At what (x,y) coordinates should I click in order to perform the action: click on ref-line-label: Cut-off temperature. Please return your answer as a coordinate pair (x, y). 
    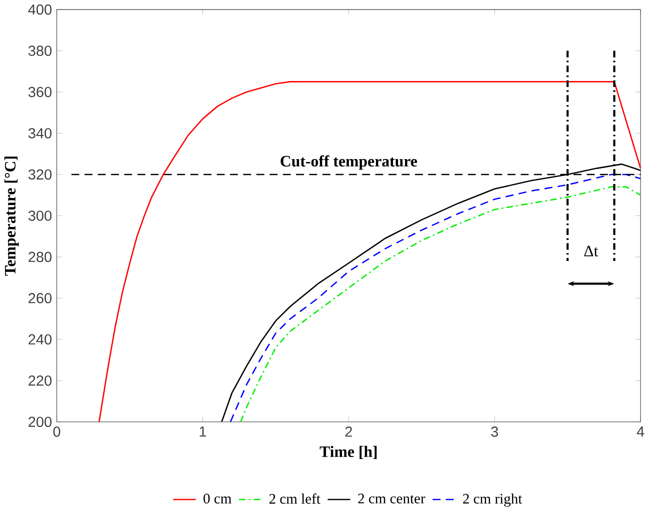
    Looking at the image, I should click on (349, 162).